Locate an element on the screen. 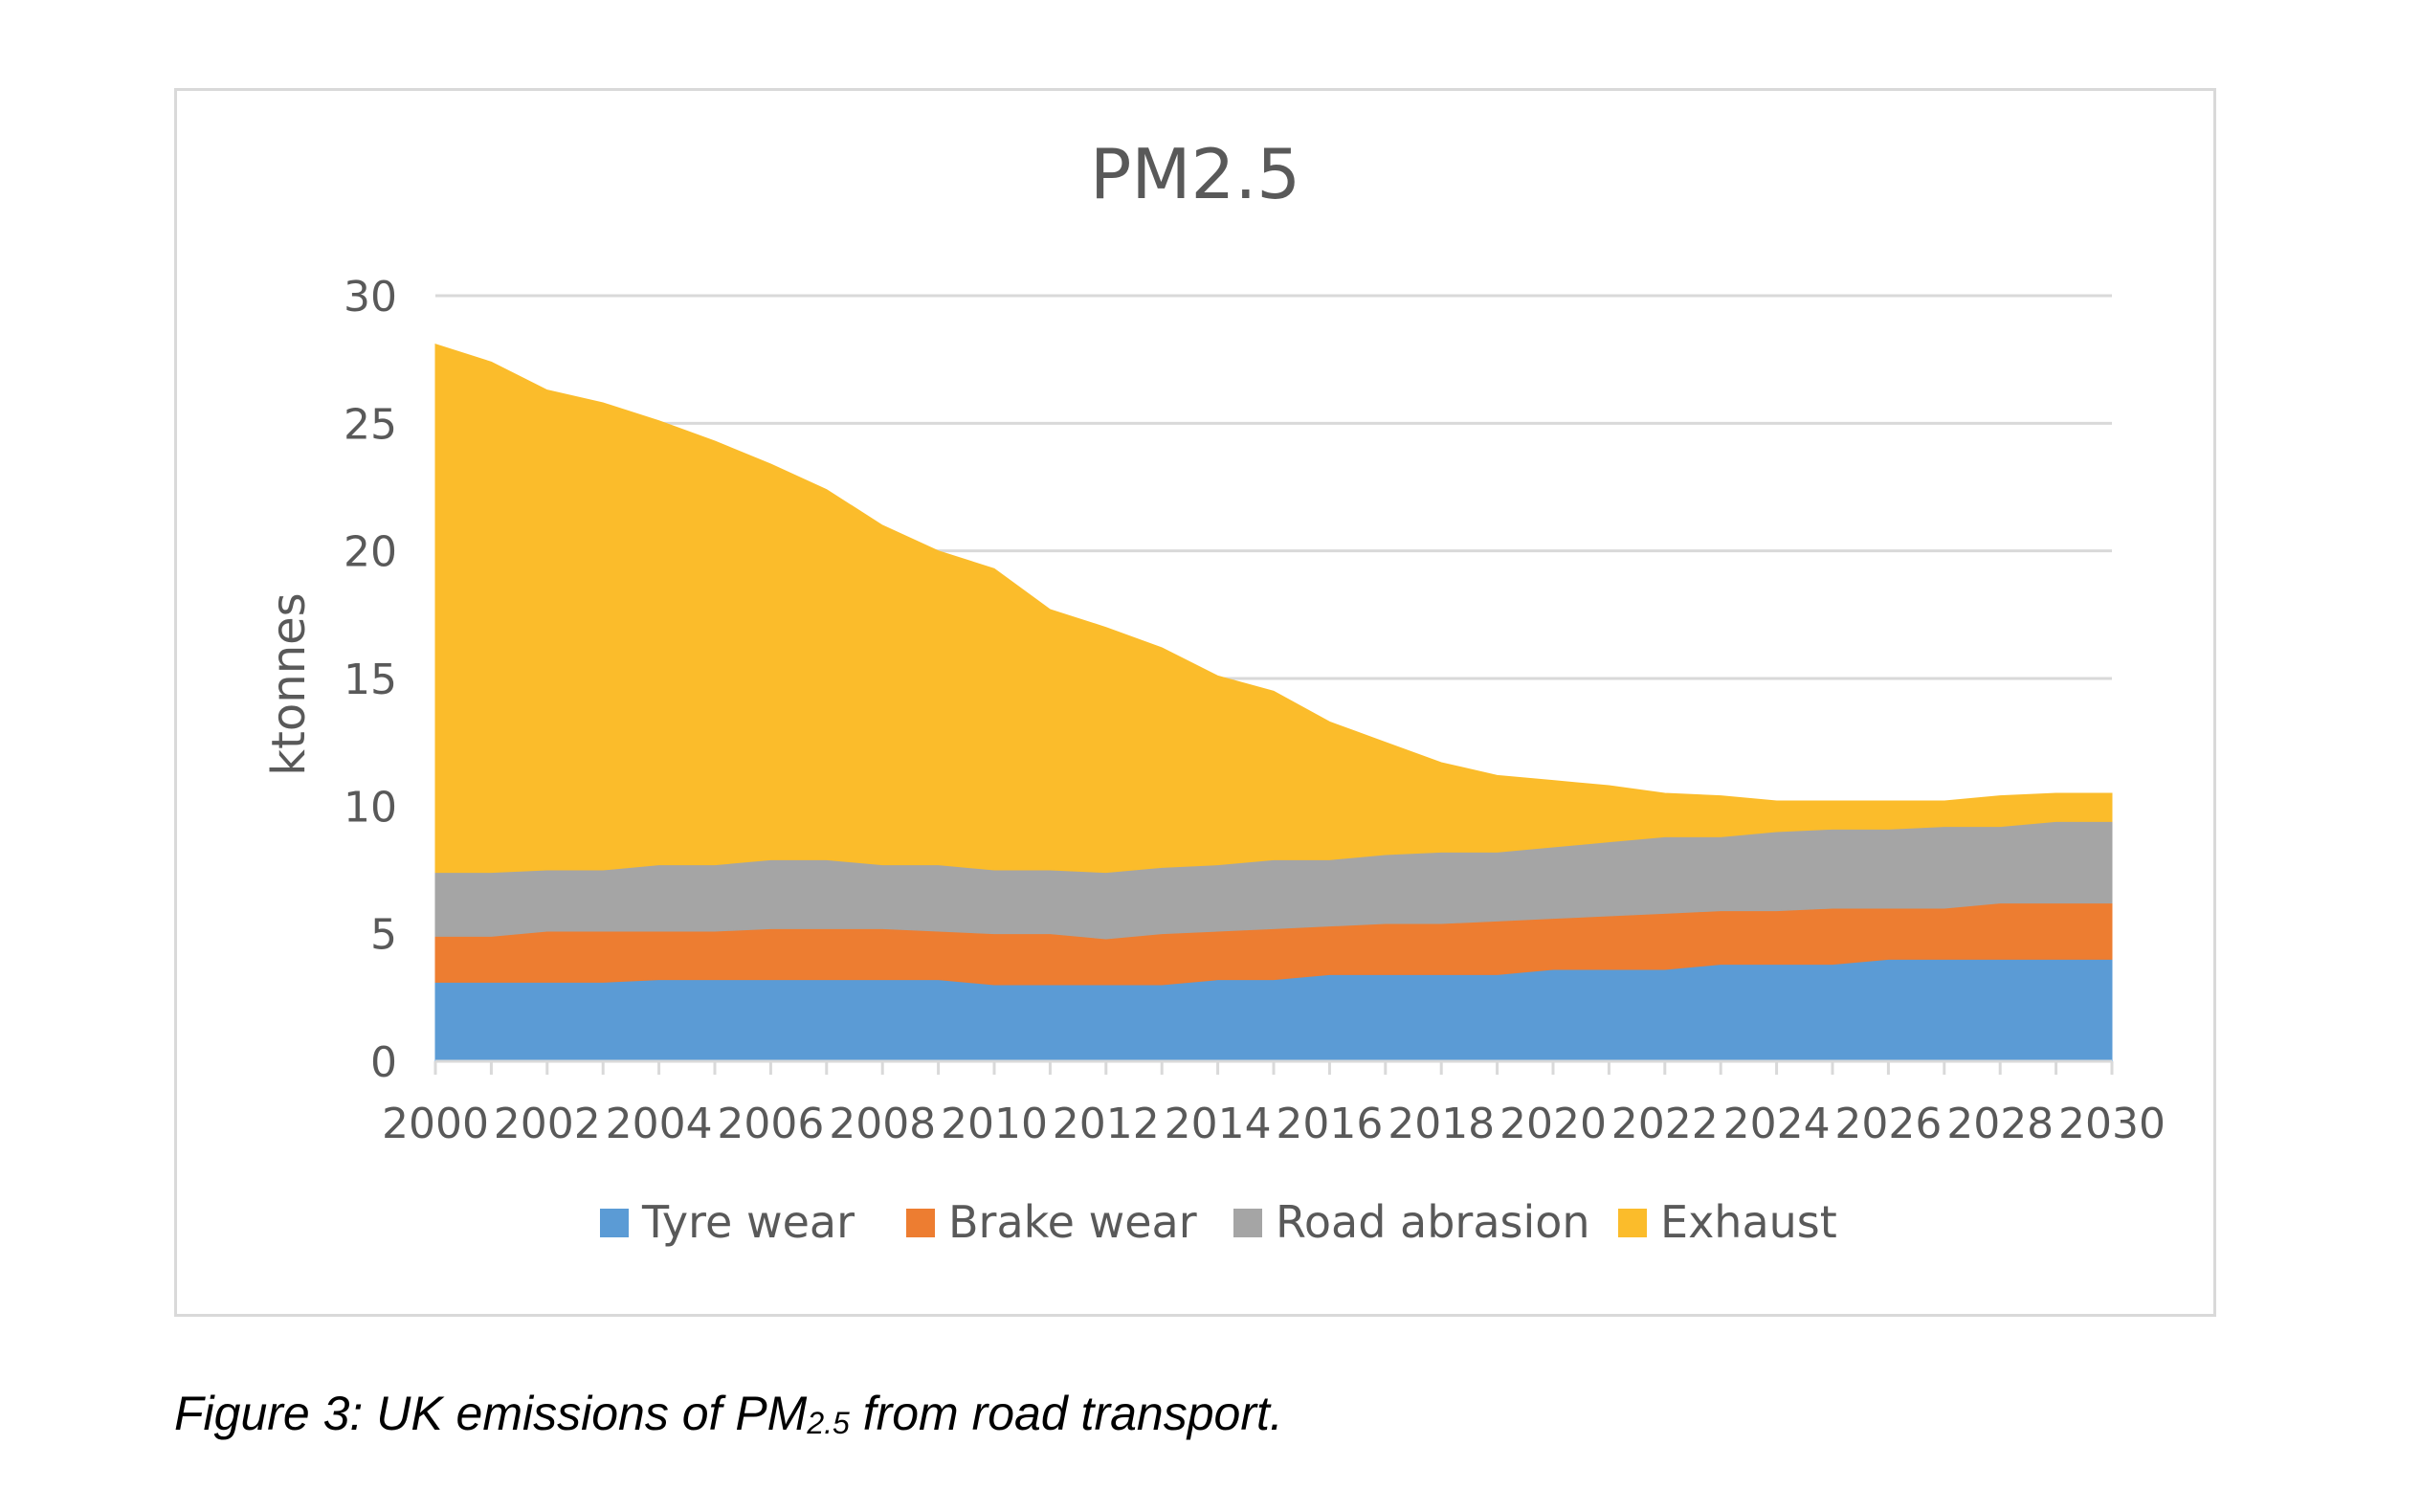 The height and width of the screenshot is (1512, 2421). legend-label: Exhaust is located at coordinates (1748, 1222).